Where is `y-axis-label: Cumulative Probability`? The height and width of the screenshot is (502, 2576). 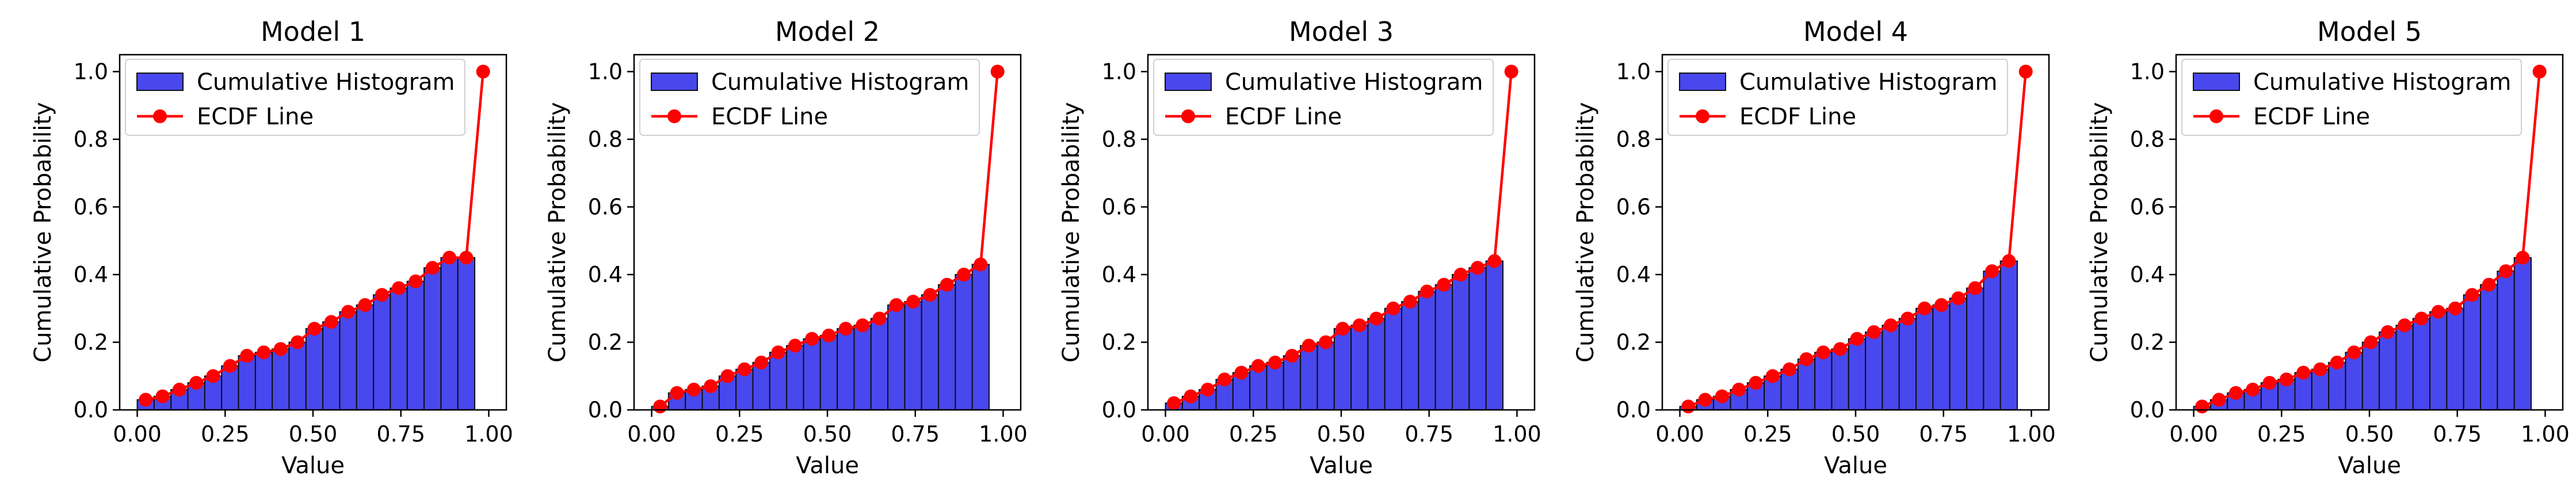
y-axis-label: Cumulative Probability is located at coordinates (1586, 232).